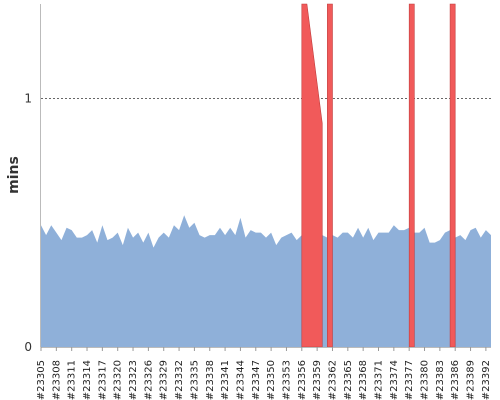  Describe the element at coordinates (41, 380) in the screenshot. I see `x-tick-label-0: #23305` at that location.